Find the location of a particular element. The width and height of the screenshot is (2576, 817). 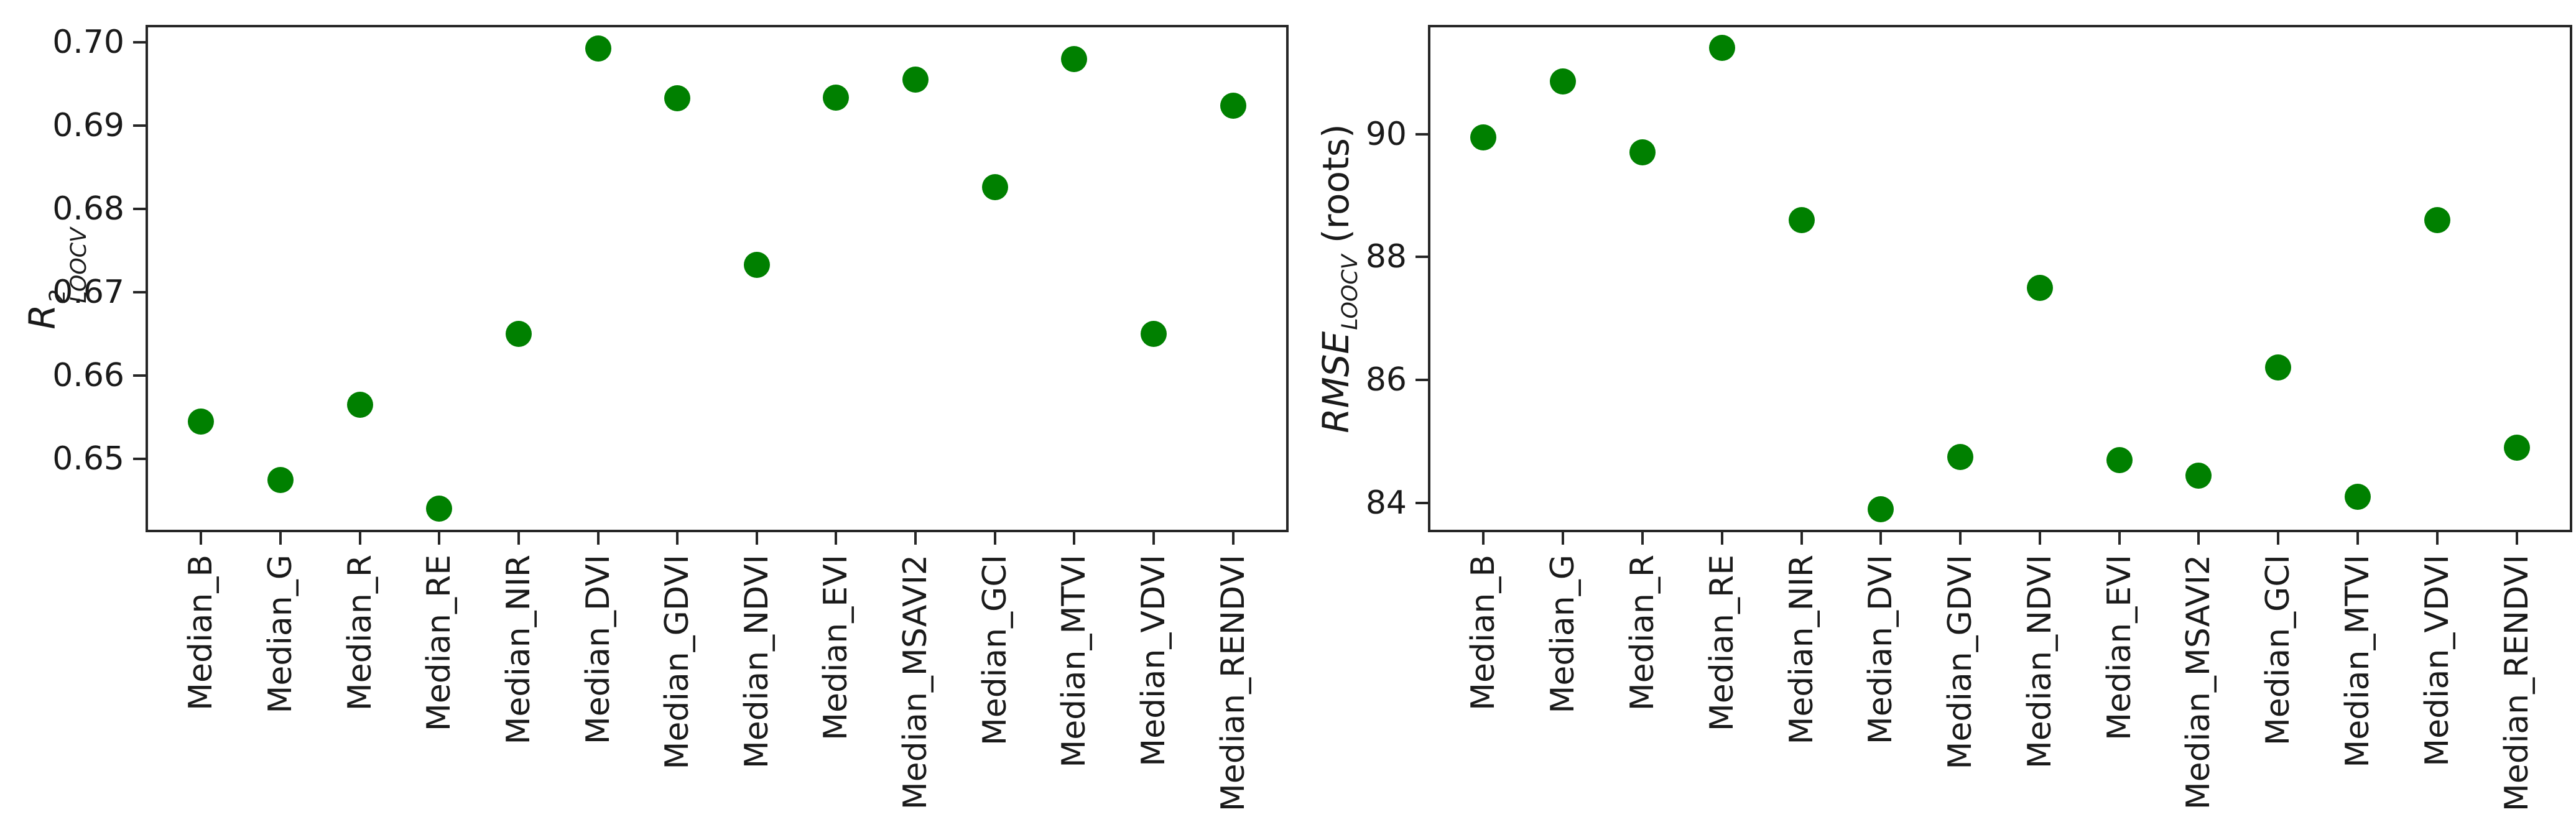

y-tick-label: 0.65 is located at coordinates (88, 459).